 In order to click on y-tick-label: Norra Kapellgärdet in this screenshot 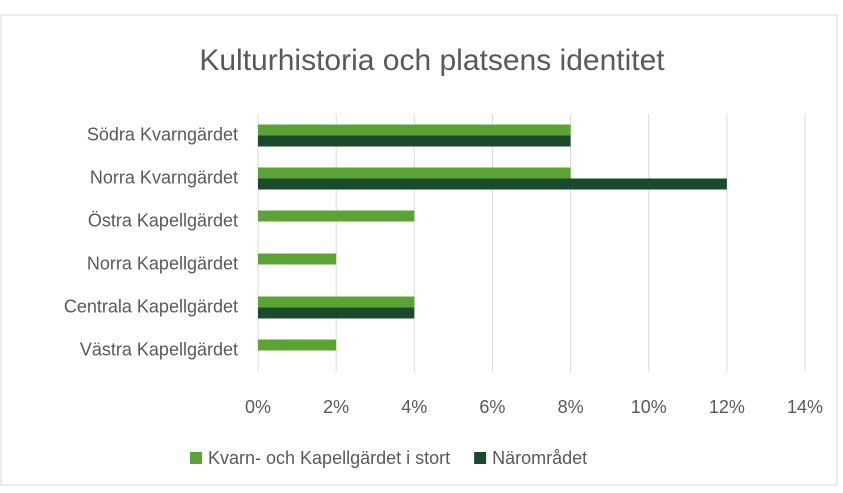, I will do `click(162, 263)`.